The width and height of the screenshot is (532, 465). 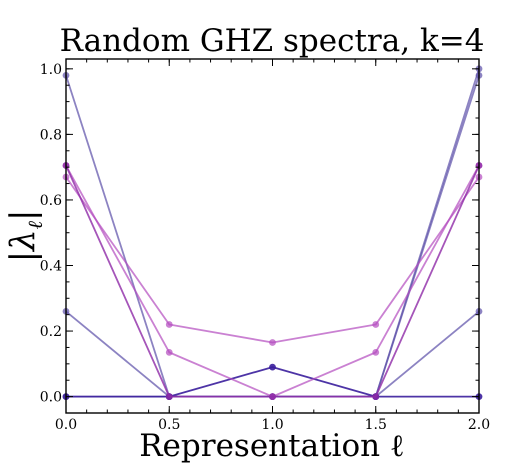 I want to click on y-axis-label-bar-right: |, so click(x=23, y=215).